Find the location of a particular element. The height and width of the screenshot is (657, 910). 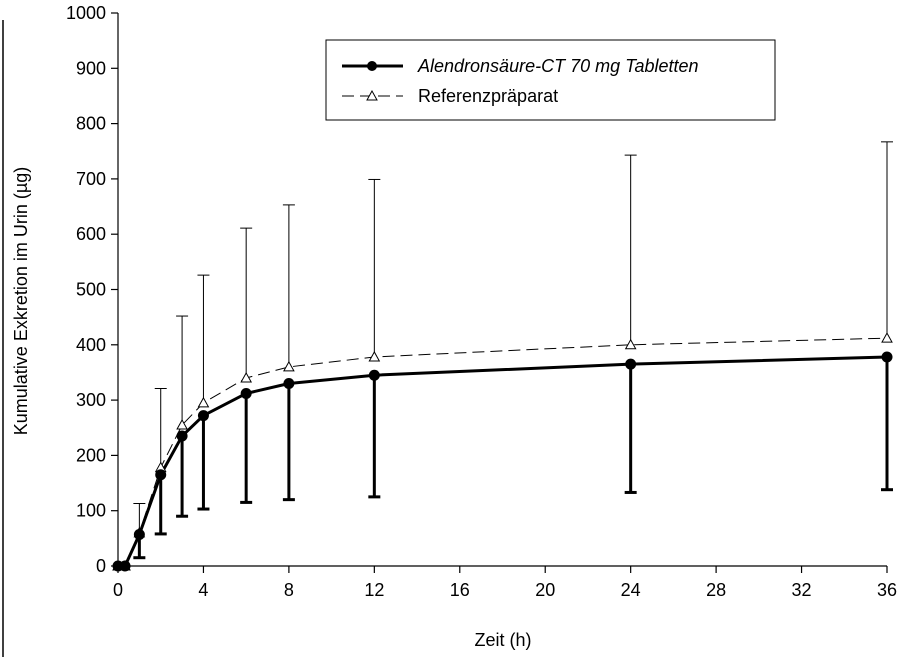

legend-box is located at coordinates (550, 80).